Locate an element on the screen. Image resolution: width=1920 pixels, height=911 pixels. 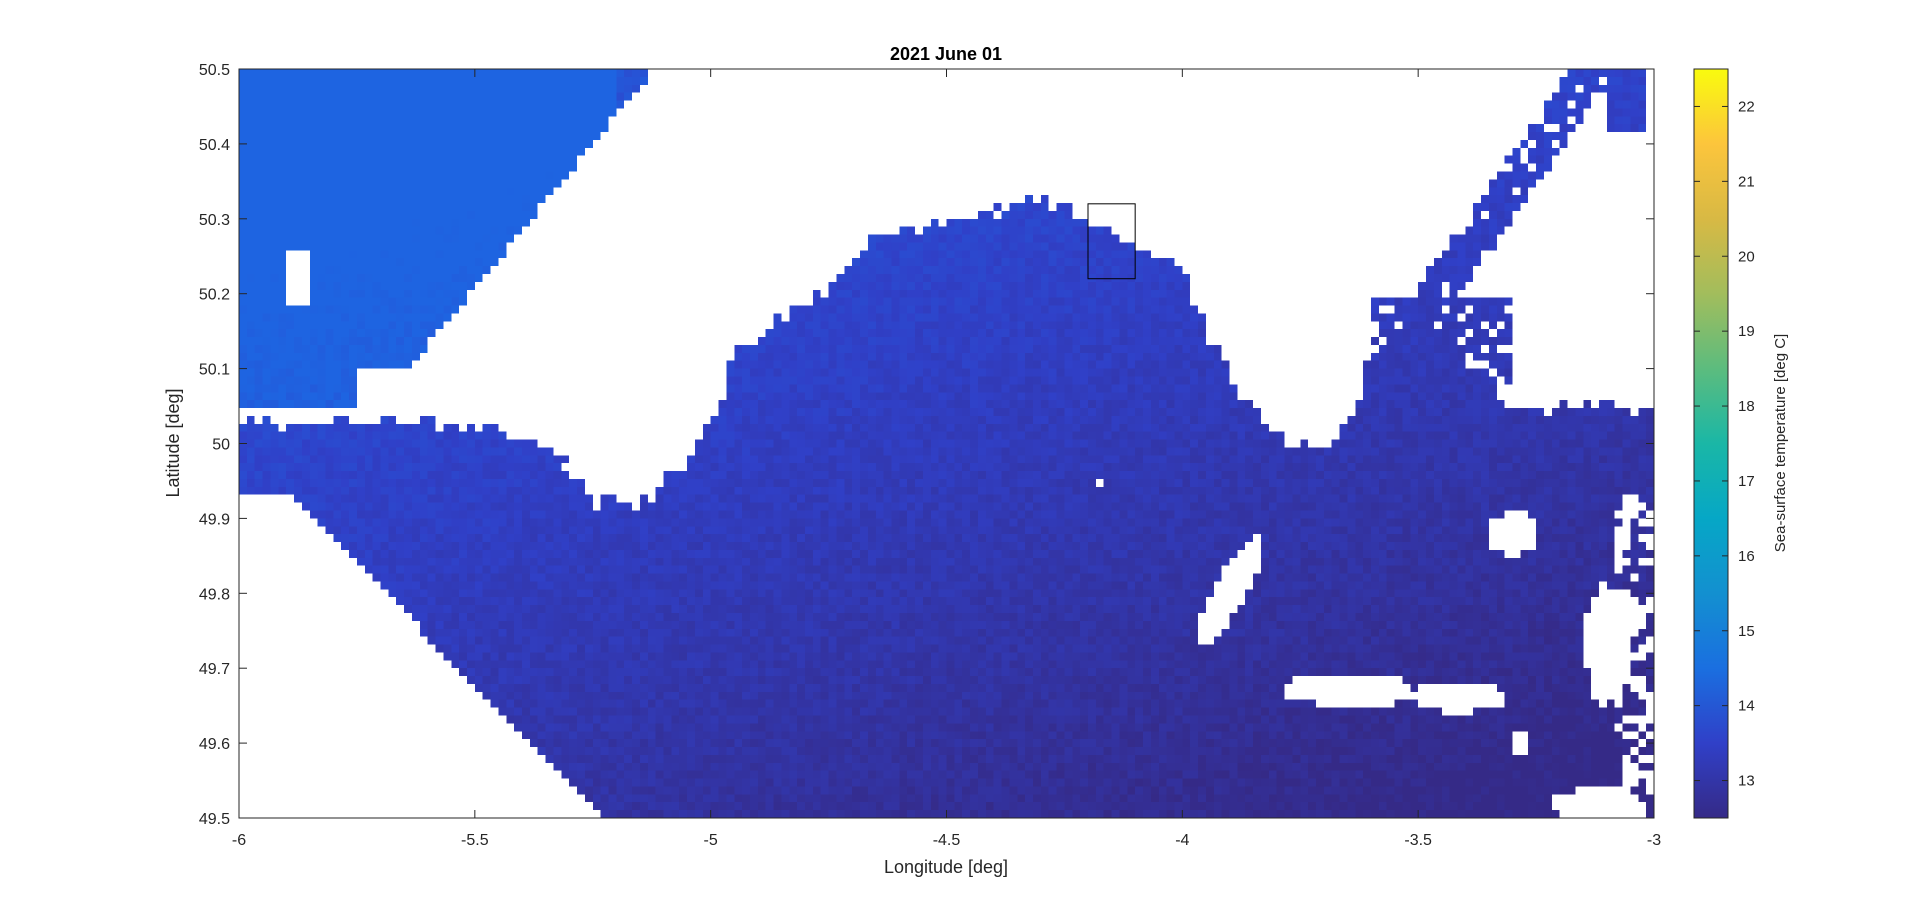
x-tick-label: -4 is located at coordinates (1182, 840).